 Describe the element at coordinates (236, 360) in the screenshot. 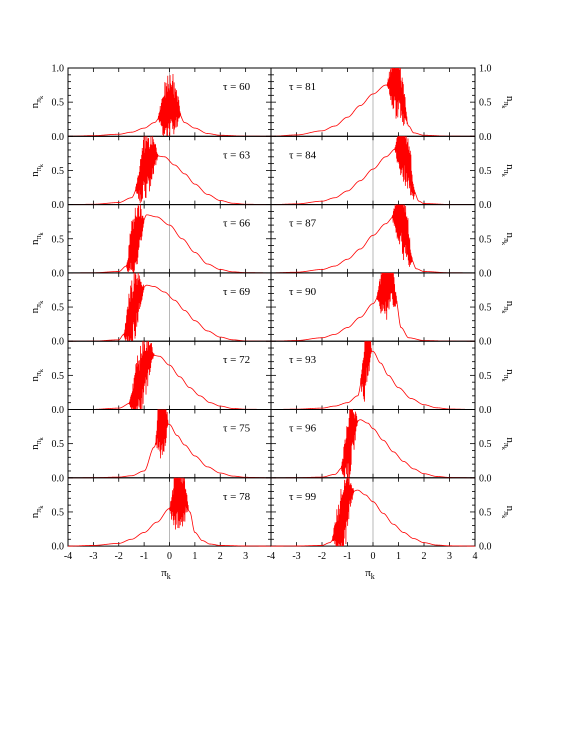

I see `tau-label: τ = 72` at that location.